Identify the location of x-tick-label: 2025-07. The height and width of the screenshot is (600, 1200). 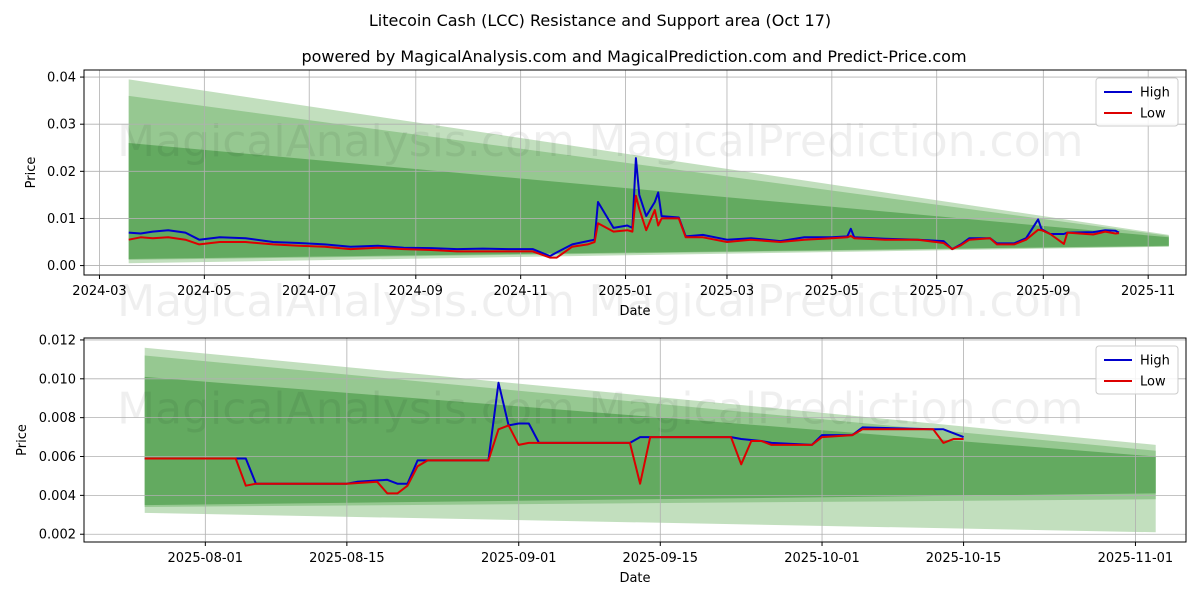
(937, 291).